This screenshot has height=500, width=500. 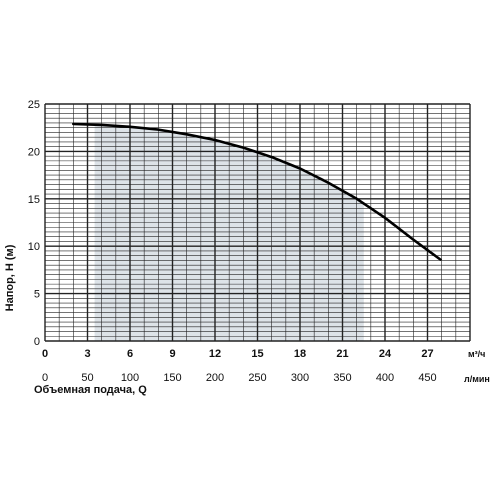 What do you see at coordinates (34, 200) in the screenshot?
I see `y-tick-label: 15` at bounding box center [34, 200].